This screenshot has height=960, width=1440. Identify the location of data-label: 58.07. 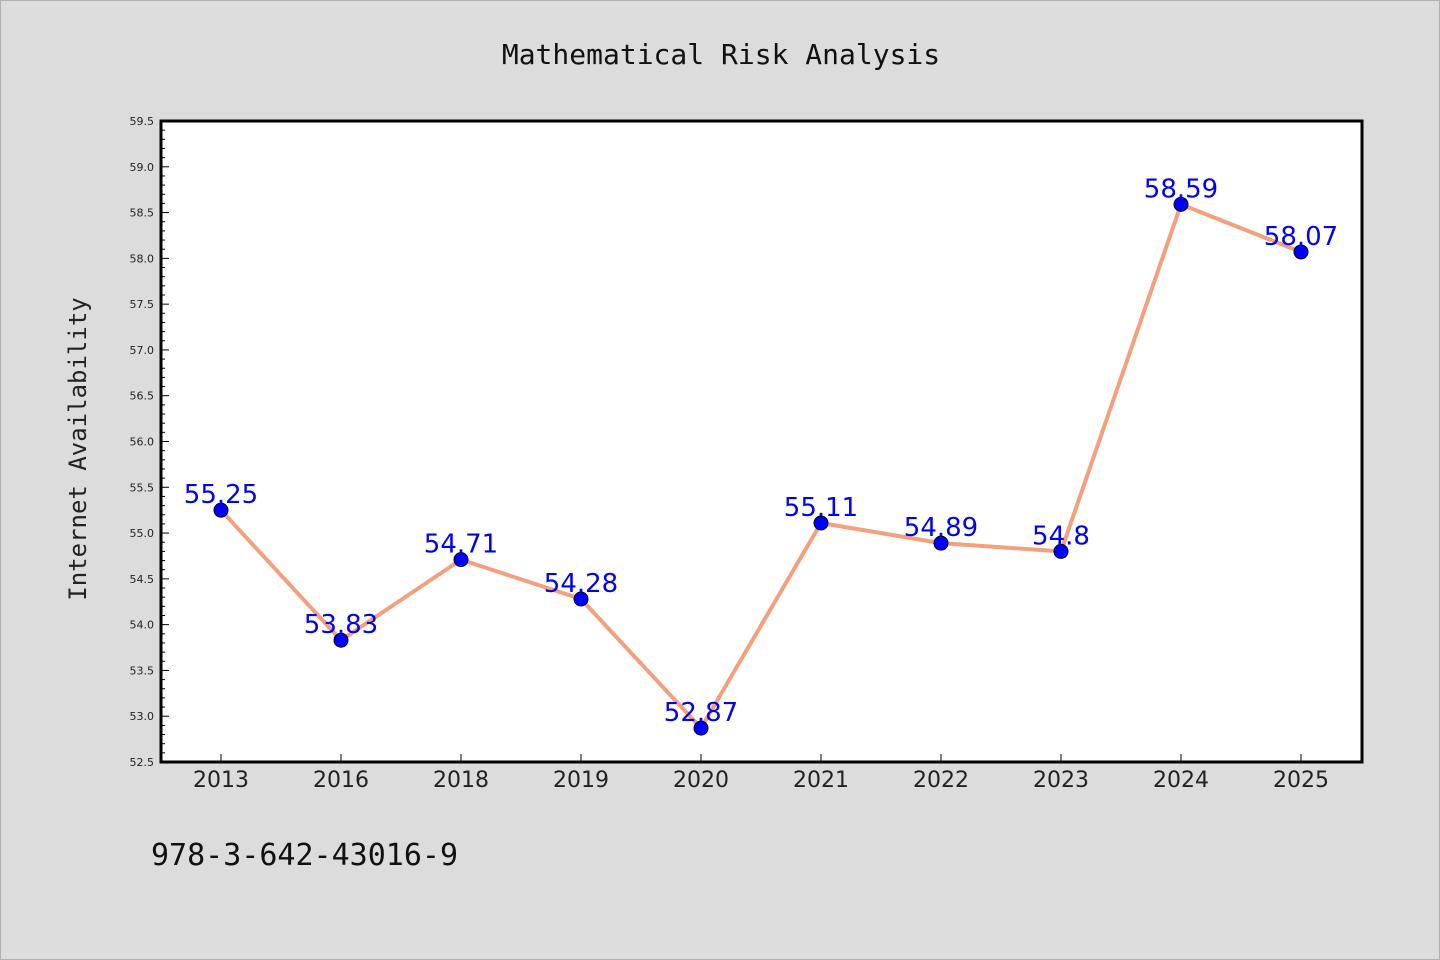
(1301, 237).